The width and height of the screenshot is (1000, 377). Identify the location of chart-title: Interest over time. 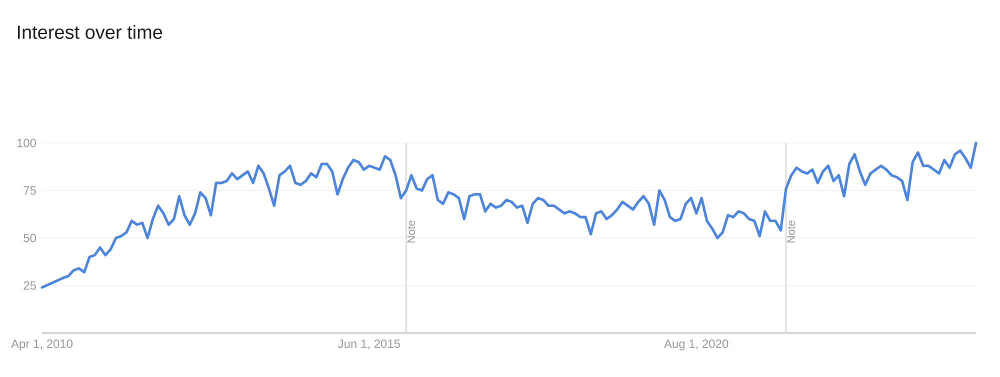
(90, 32).